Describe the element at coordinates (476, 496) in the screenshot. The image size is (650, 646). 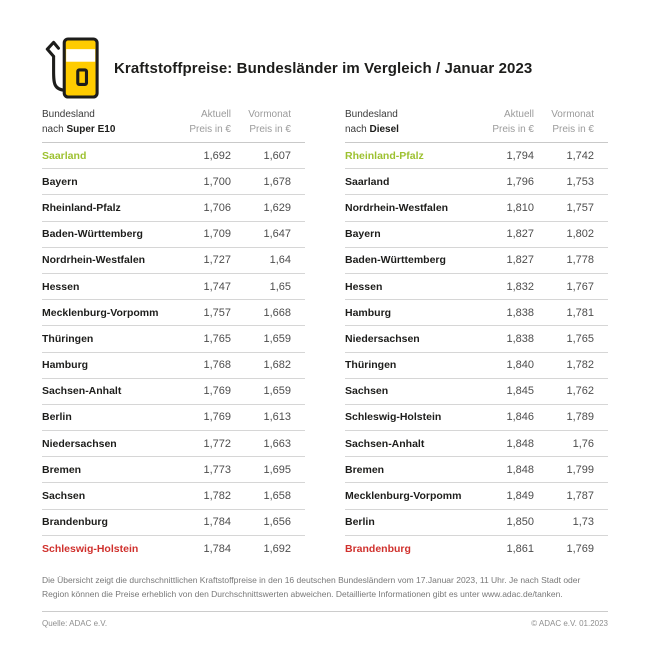
I see `table-row: Mecklenburg-Vorpommern 1,849 1,787` at that location.